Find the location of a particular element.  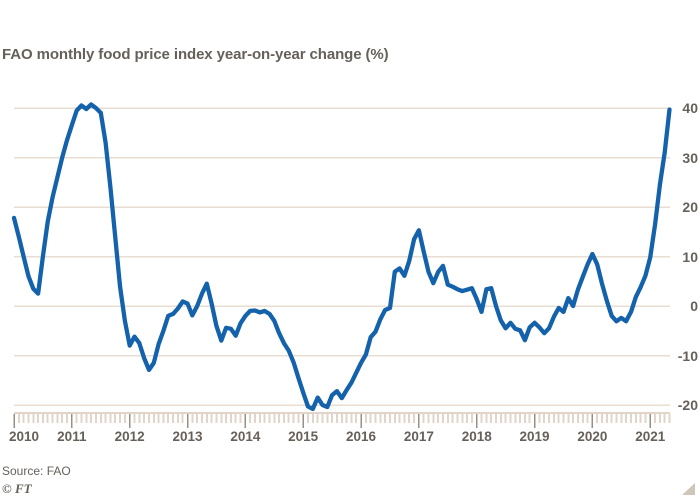

x-tick-label: 2018 is located at coordinates (476, 436).